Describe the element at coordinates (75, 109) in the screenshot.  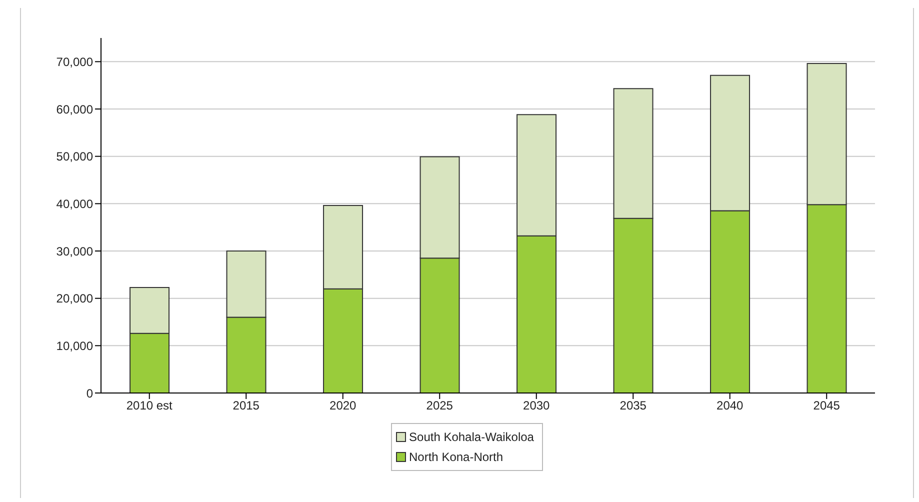
I see `y-tick-label: 60,000` at that location.